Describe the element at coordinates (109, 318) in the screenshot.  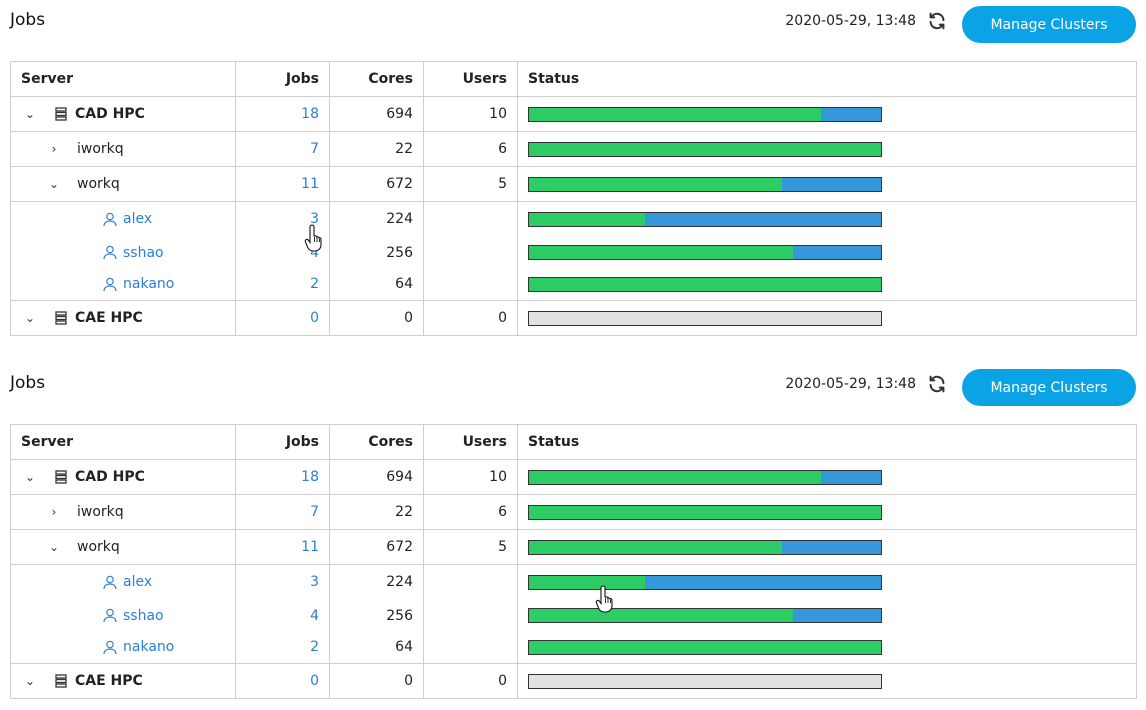
I see `server-name: CAE HPC` at that location.